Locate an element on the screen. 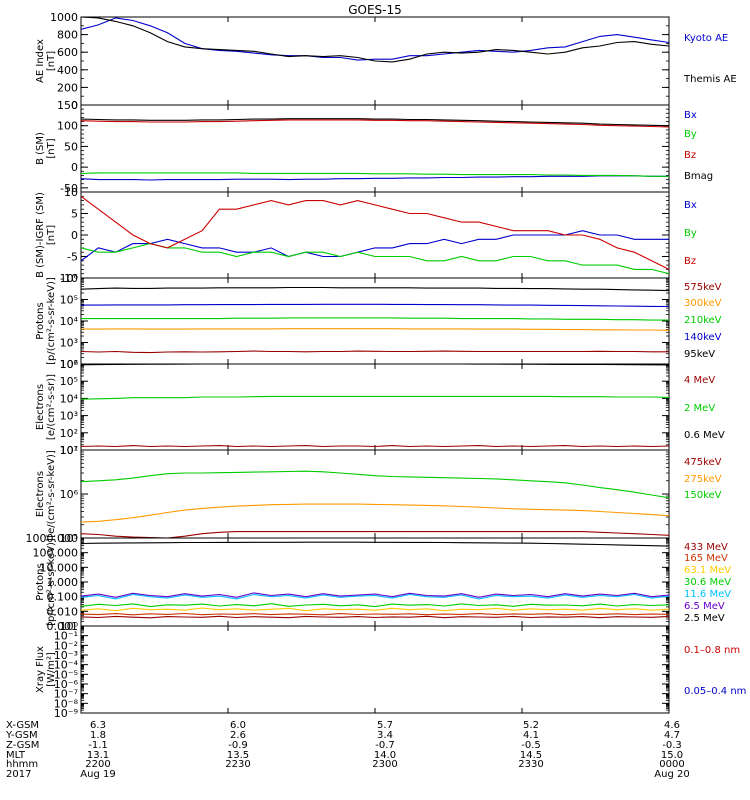  y-tick-label: 400 is located at coordinates (67, 70).